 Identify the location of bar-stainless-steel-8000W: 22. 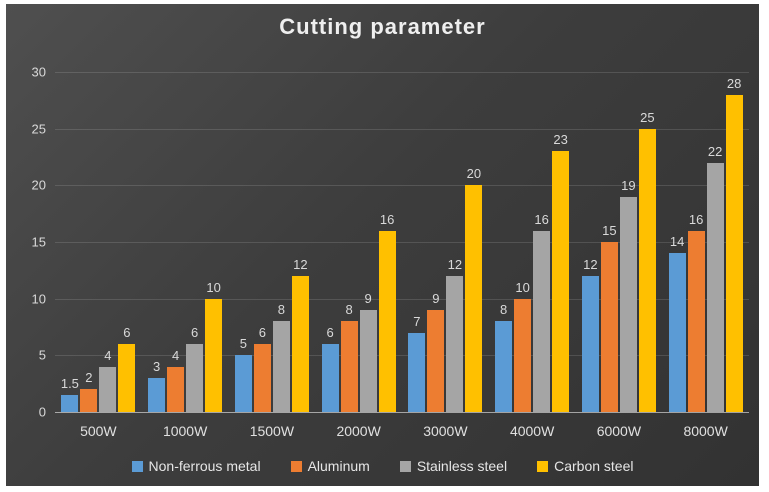
(715, 278).